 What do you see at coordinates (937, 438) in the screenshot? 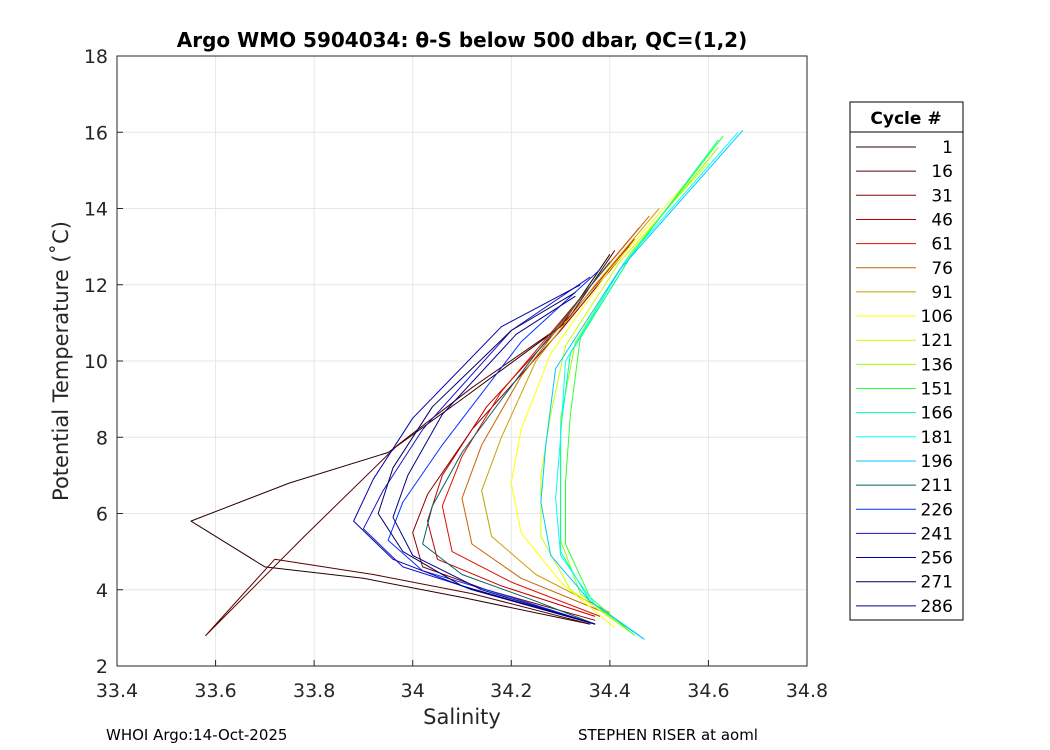
I see `legend-label: 181` at bounding box center [937, 438].